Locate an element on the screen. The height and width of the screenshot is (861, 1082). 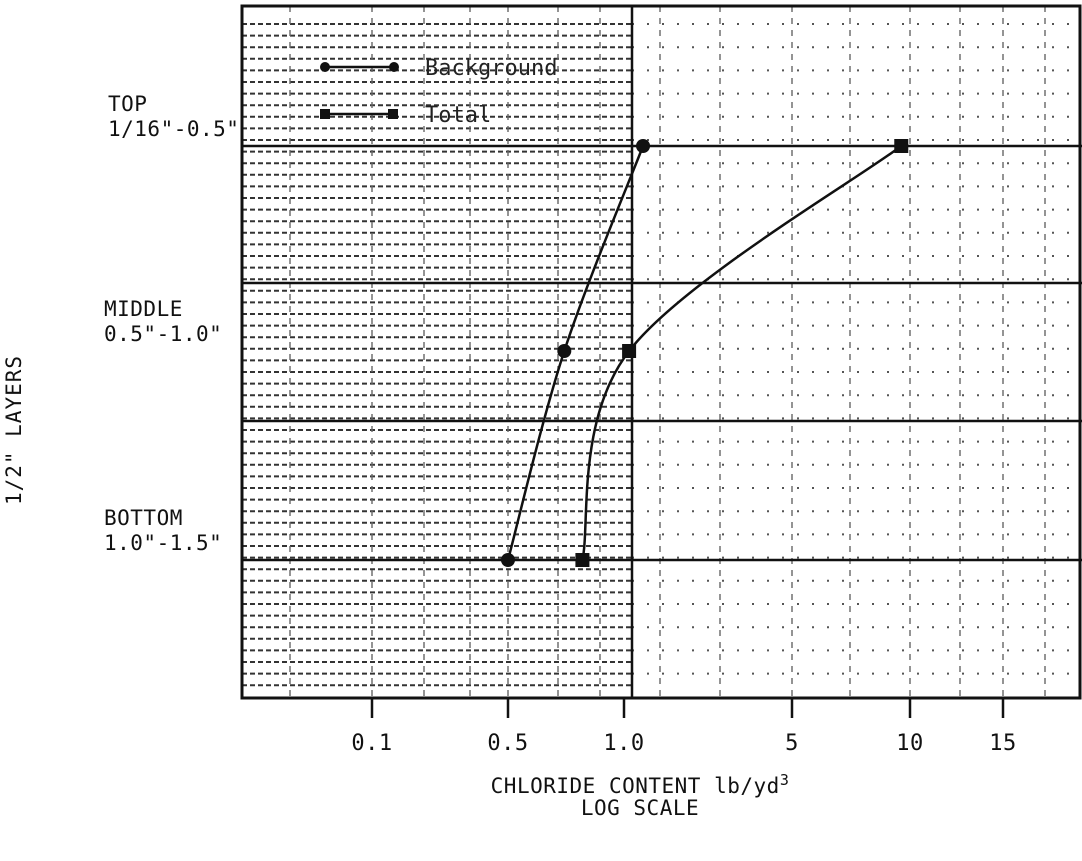
y-category-bottom-range: 1.0"-1.5" is located at coordinates (163, 543).